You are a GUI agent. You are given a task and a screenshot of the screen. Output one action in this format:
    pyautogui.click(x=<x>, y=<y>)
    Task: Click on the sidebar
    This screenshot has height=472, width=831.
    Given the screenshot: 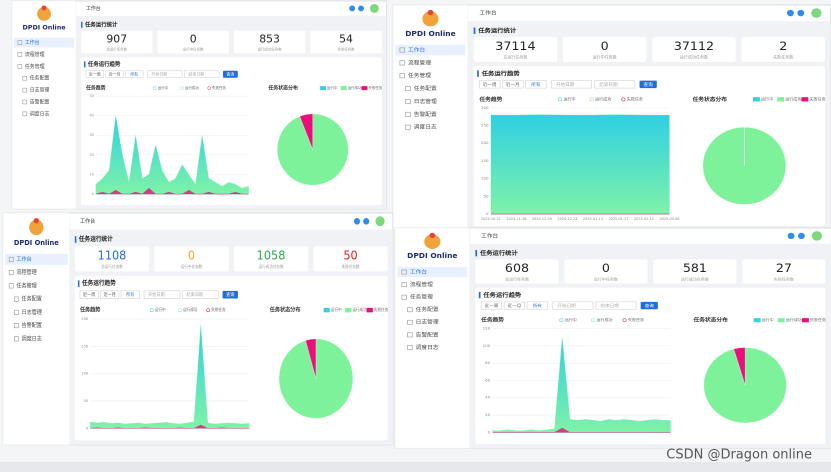 What is the action you would take?
    pyautogui.click(x=36, y=329)
    